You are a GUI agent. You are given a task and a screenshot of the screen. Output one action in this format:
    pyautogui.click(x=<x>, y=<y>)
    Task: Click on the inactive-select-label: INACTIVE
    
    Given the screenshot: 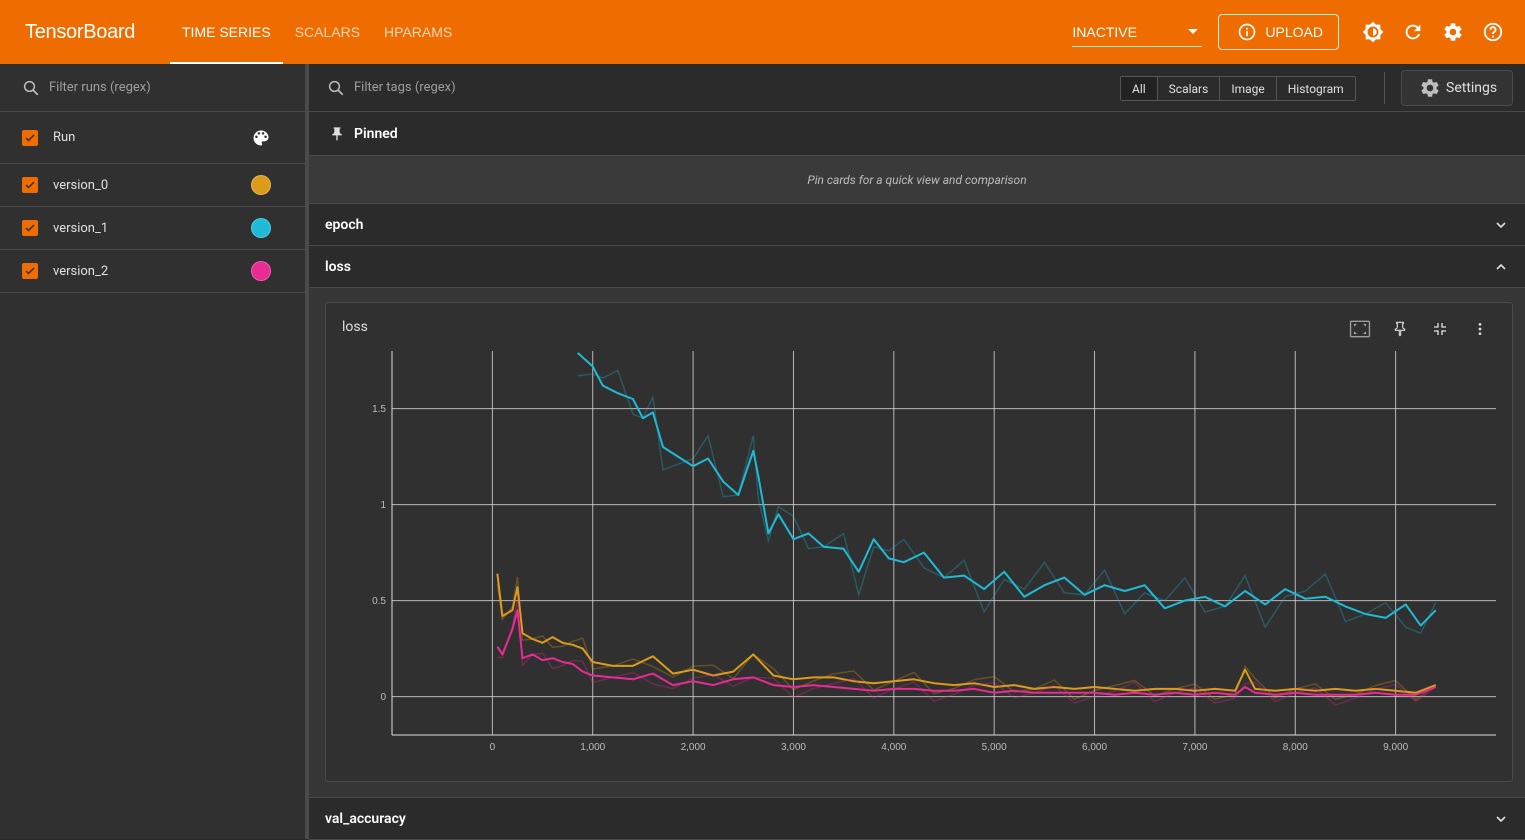 What is the action you would take?
    pyautogui.click(x=1104, y=31)
    